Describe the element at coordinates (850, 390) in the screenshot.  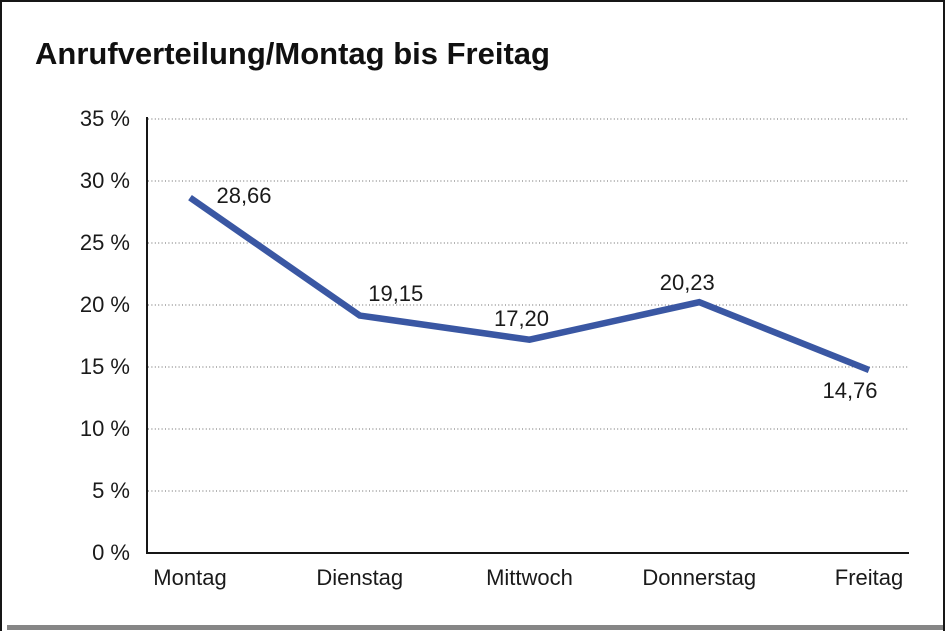
I see `data-point-label: 14,76` at that location.